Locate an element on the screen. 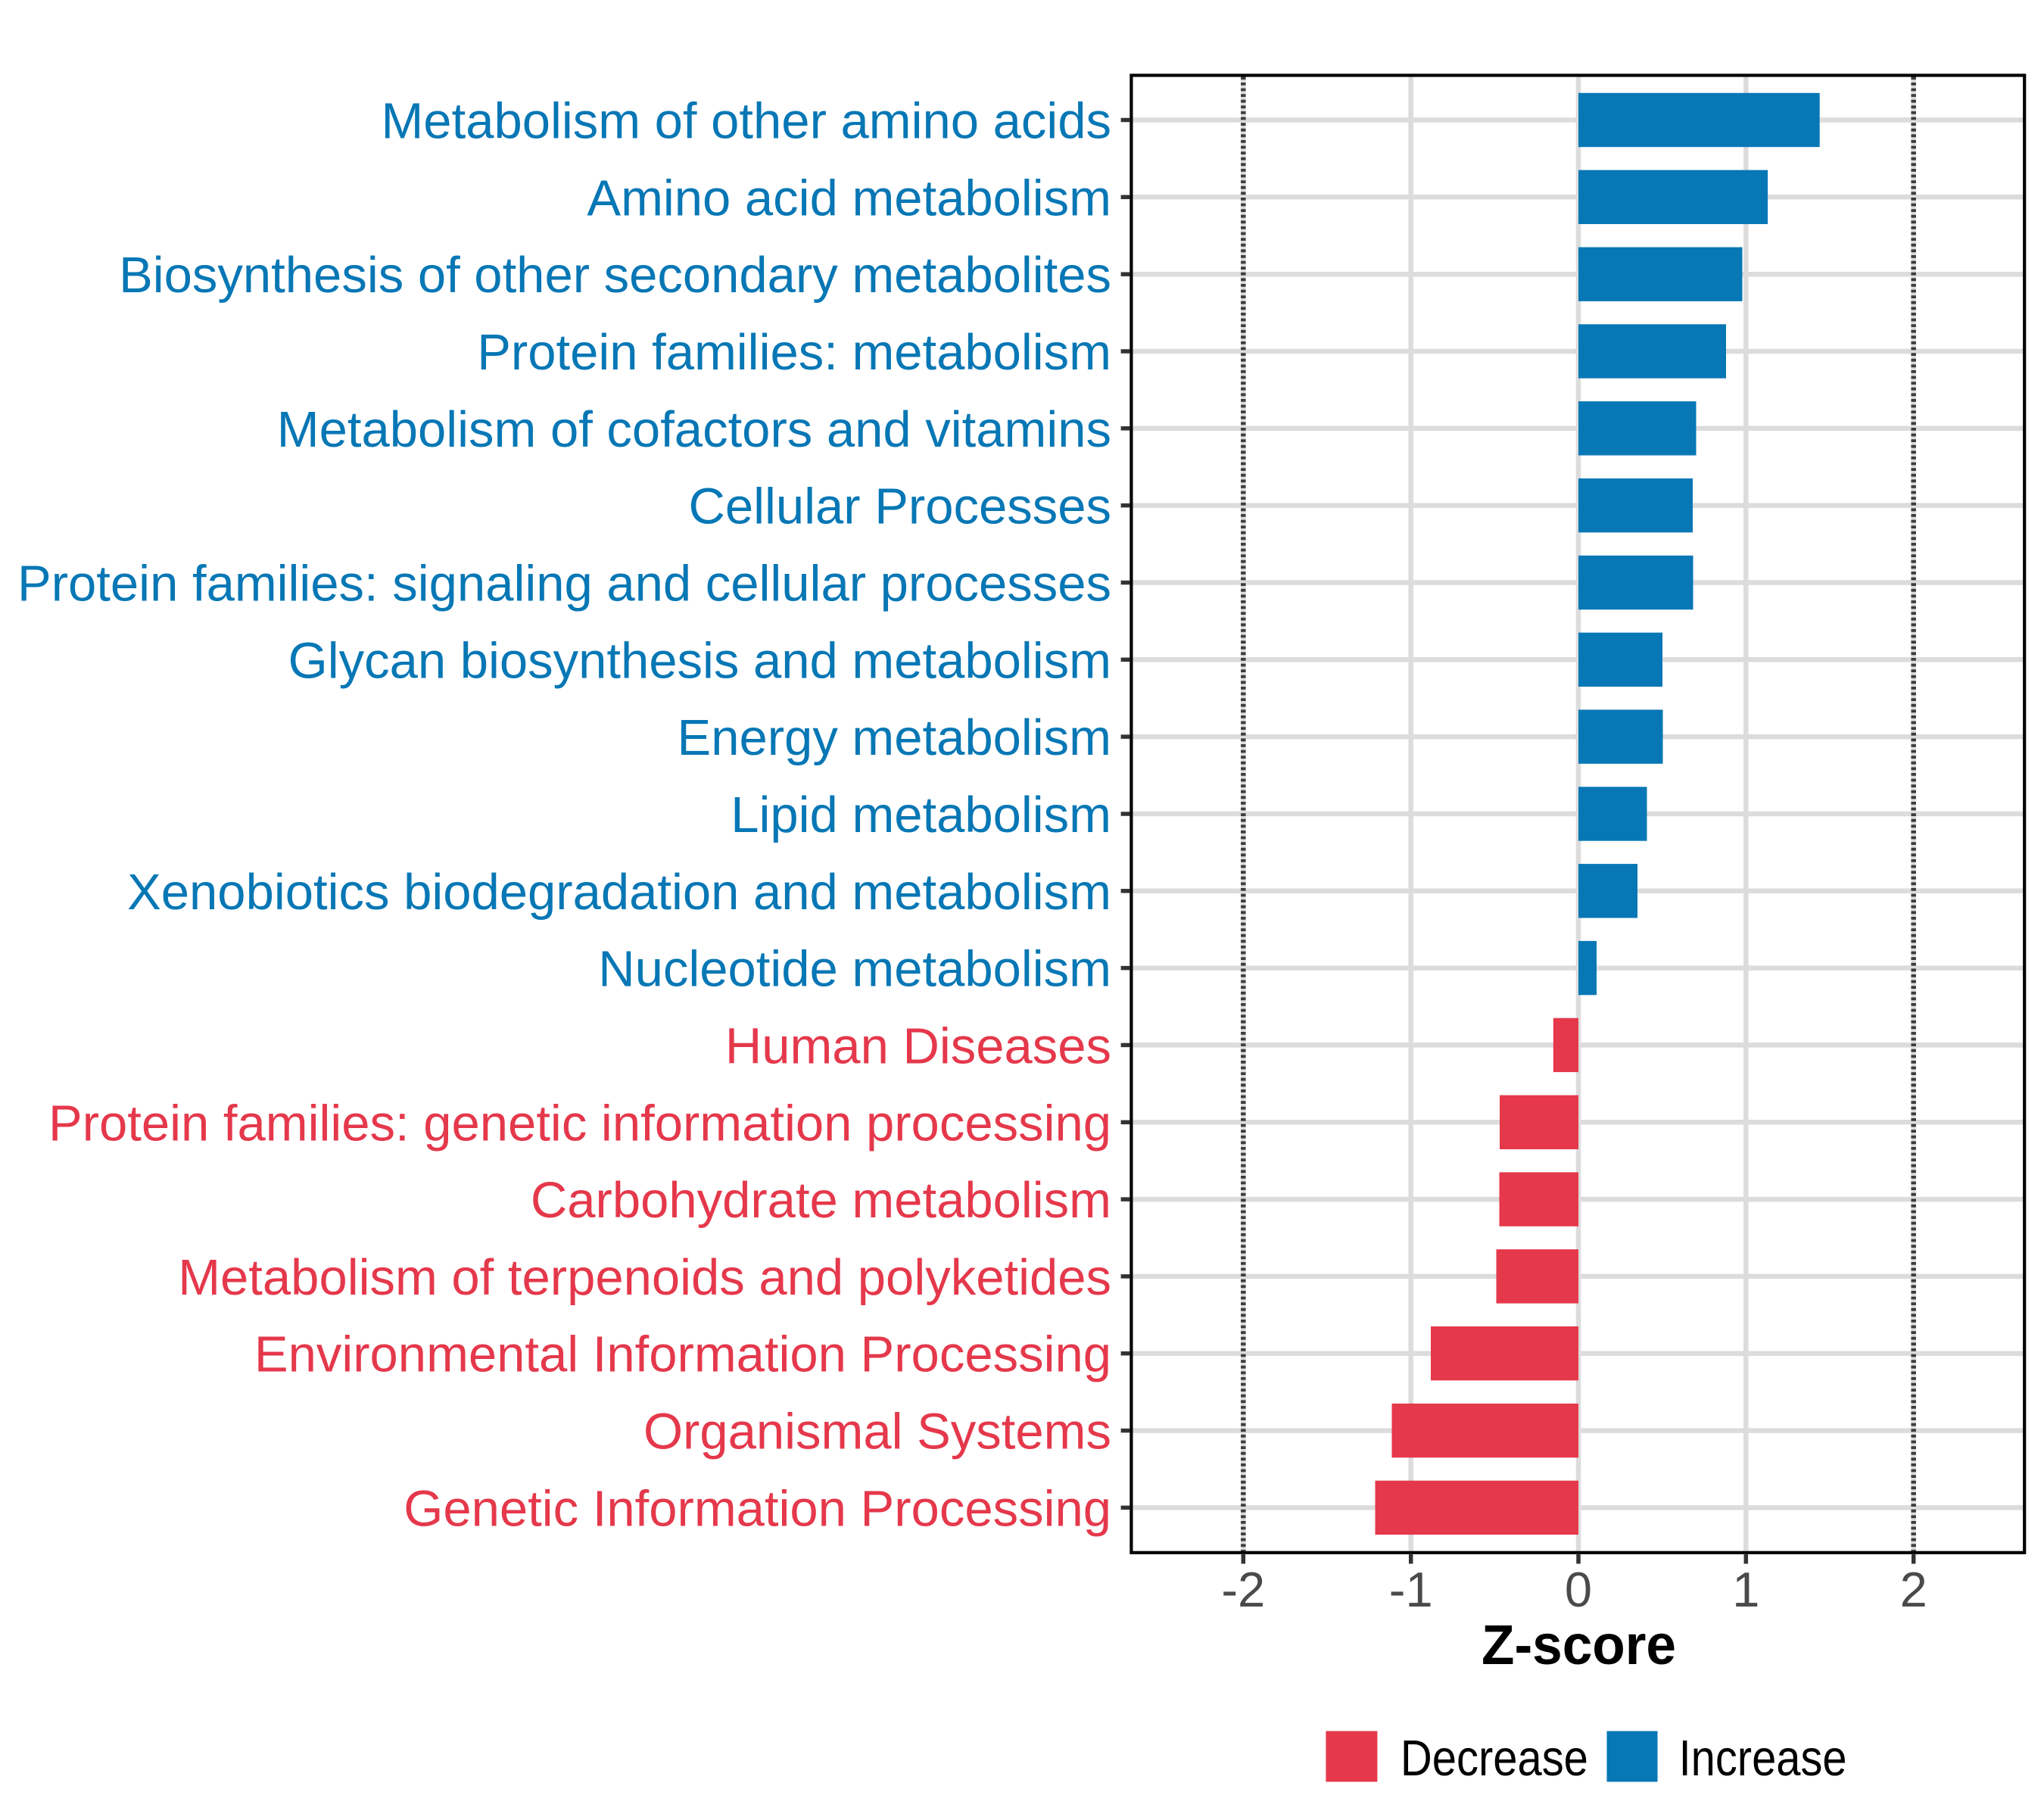  svg-text: Nucleotide metabolism is located at coordinates (854, 969).